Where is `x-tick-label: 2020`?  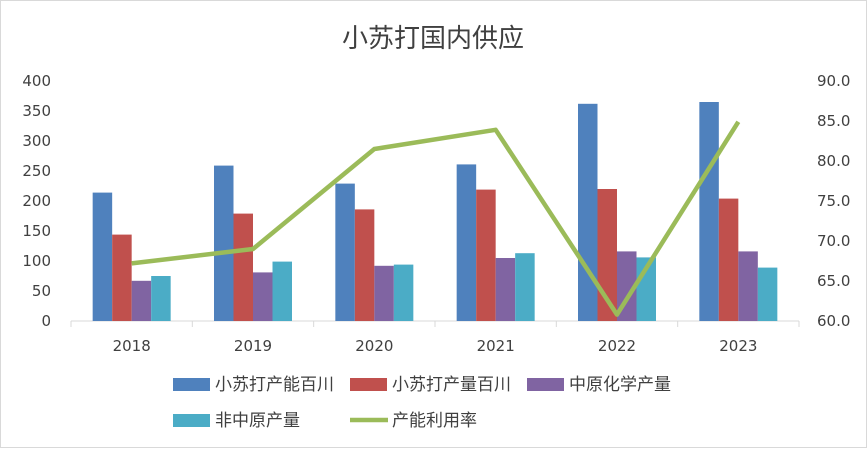
x-tick-label: 2020 is located at coordinates (374, 346).